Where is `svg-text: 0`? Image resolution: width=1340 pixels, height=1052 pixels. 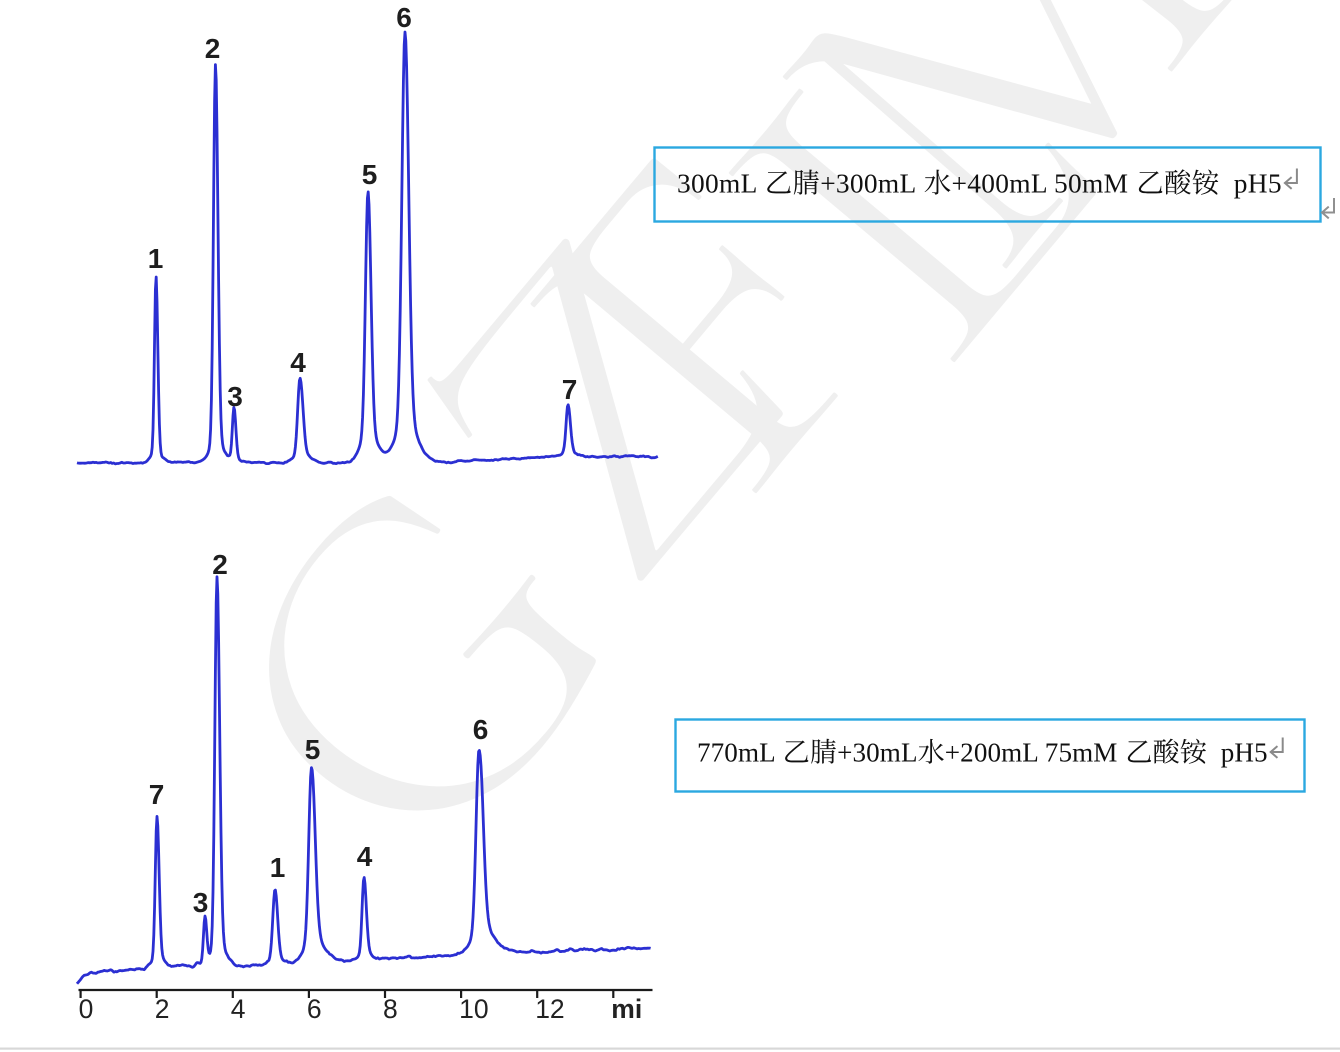 svg-text: 0 is located at coordinates (86, 1009).